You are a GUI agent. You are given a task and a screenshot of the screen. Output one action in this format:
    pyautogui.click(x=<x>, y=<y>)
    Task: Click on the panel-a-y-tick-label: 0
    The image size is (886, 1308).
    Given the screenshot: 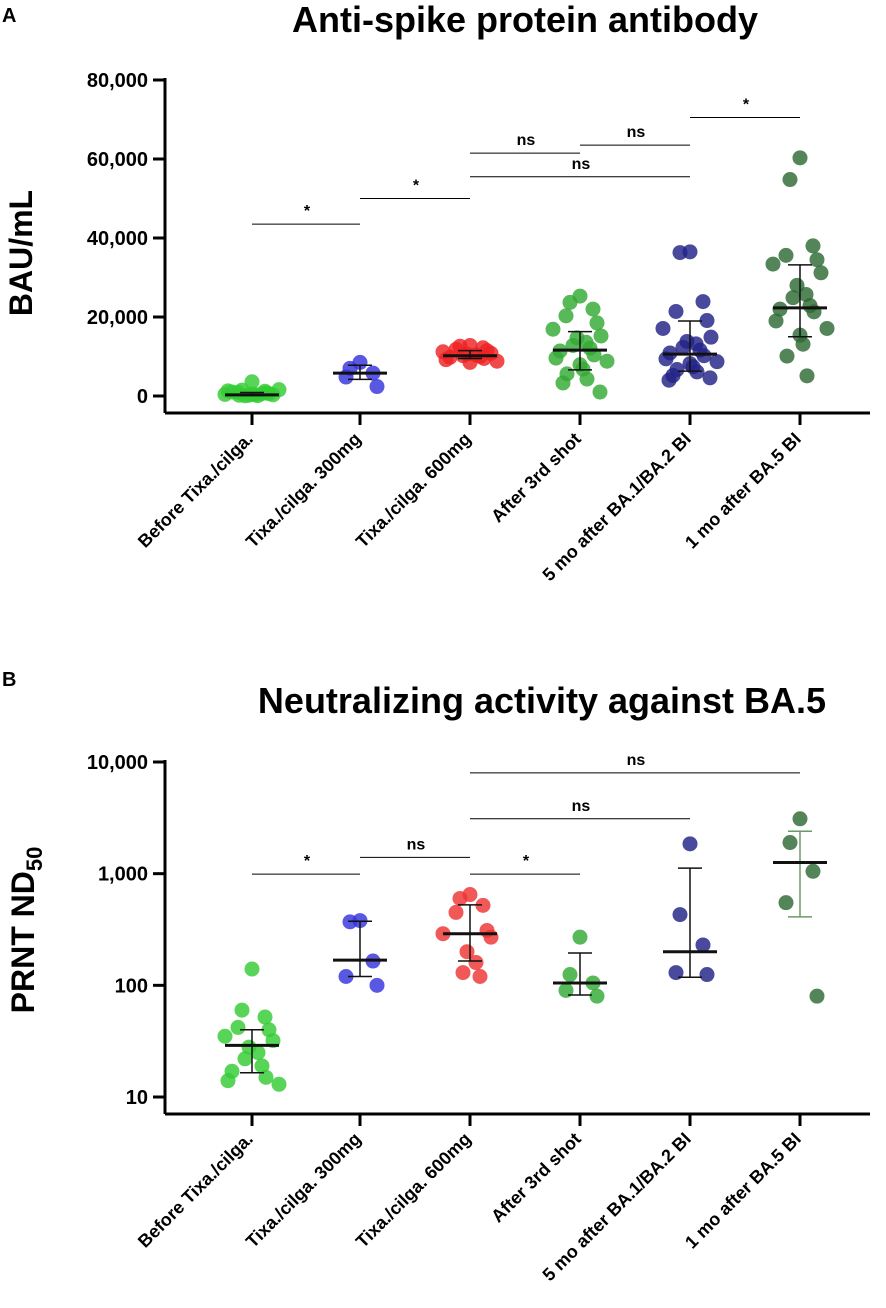 What is the action you would take?
    pyautogui.click(x=142, y=397)
    